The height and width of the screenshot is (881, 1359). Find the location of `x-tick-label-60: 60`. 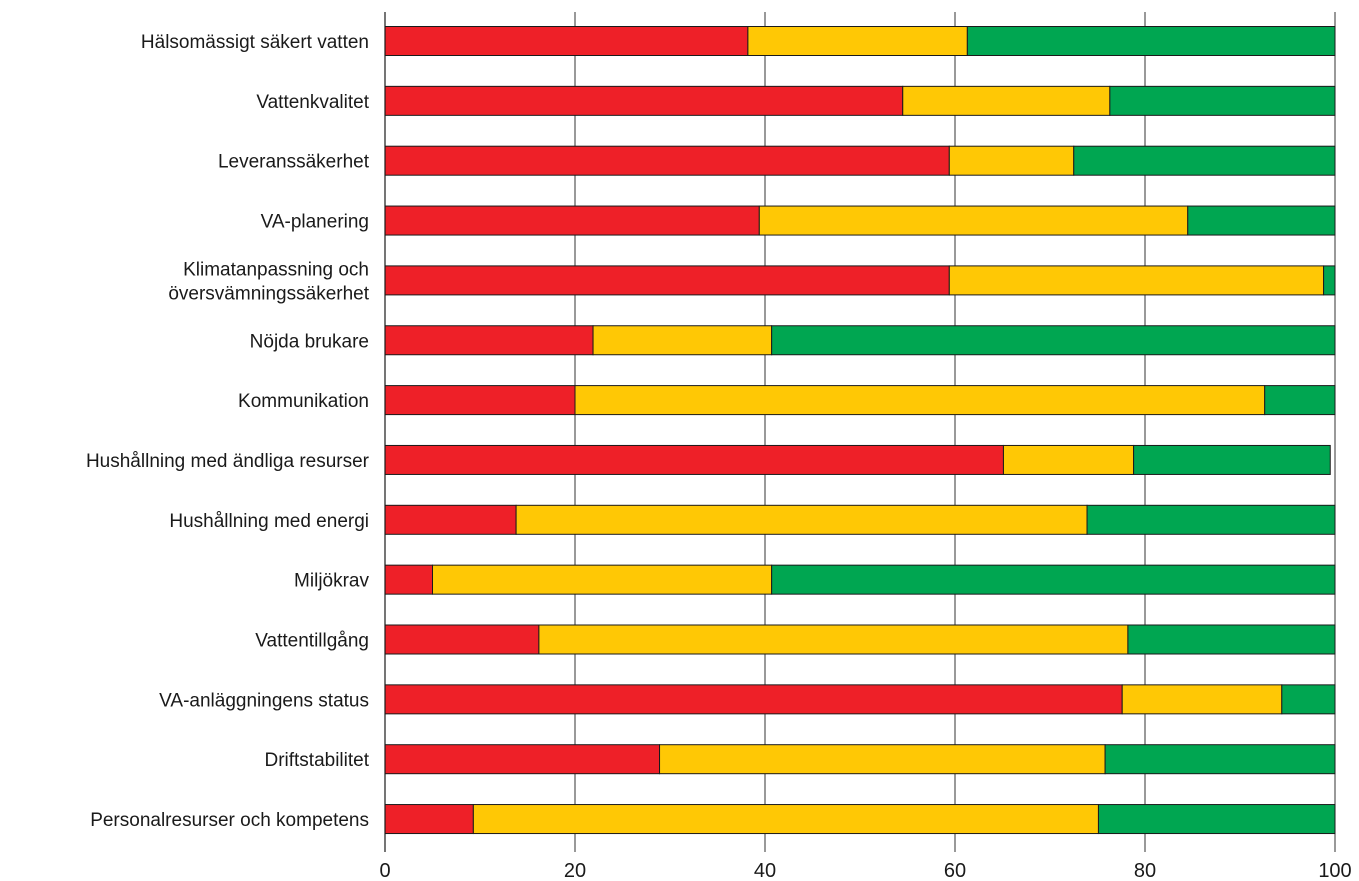

x-tick-label-60: 60 is located at coordinates (955, 870).